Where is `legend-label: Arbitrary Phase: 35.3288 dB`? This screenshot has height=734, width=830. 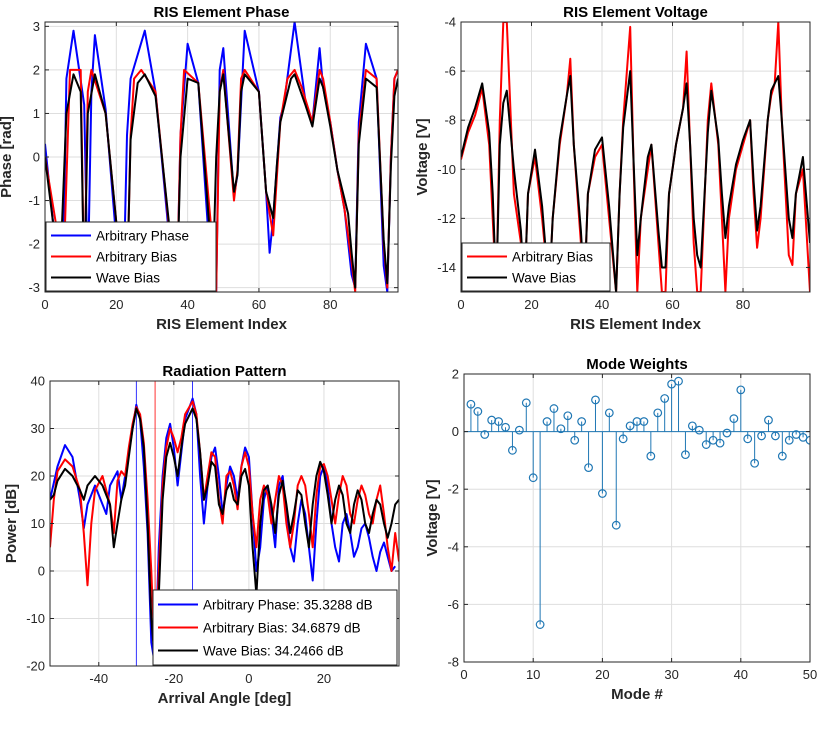
legend-label: Arbitrary Phase: 35.3288 dB is located at coordinates (288, 605).